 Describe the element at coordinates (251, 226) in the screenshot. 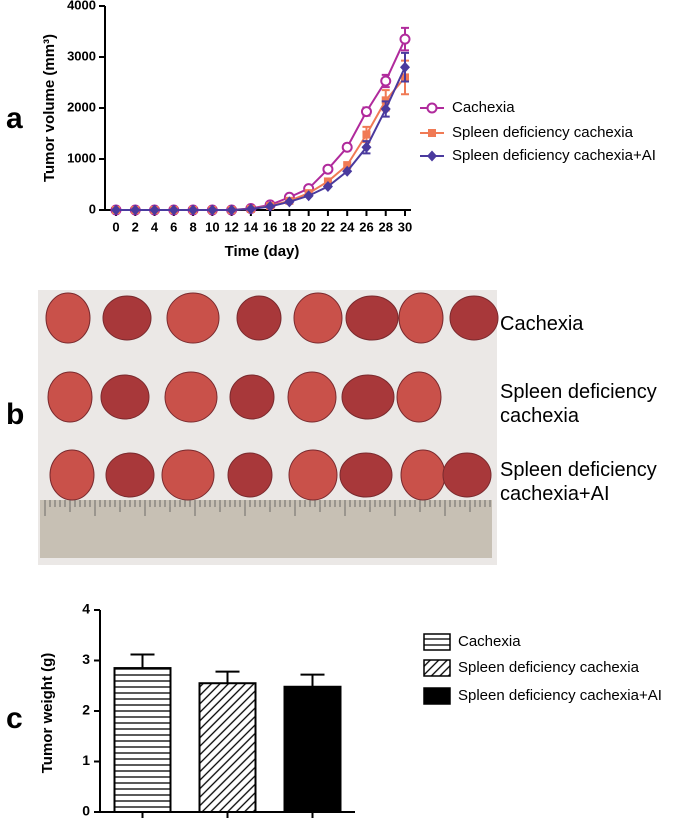

I see `x-tick-label: 14` at that location.